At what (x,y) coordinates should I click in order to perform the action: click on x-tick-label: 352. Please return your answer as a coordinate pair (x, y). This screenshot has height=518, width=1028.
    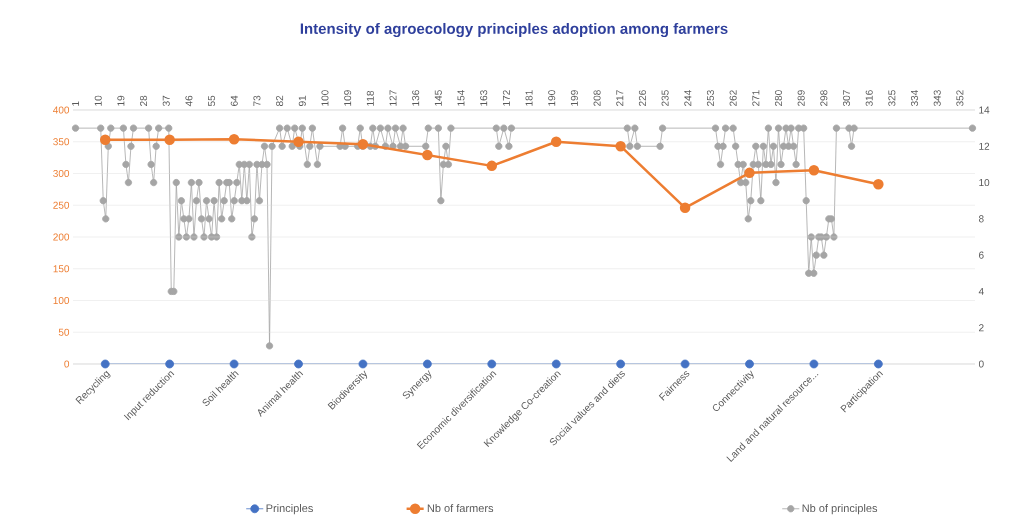
    Looking at the image, I should click on (960, 98).